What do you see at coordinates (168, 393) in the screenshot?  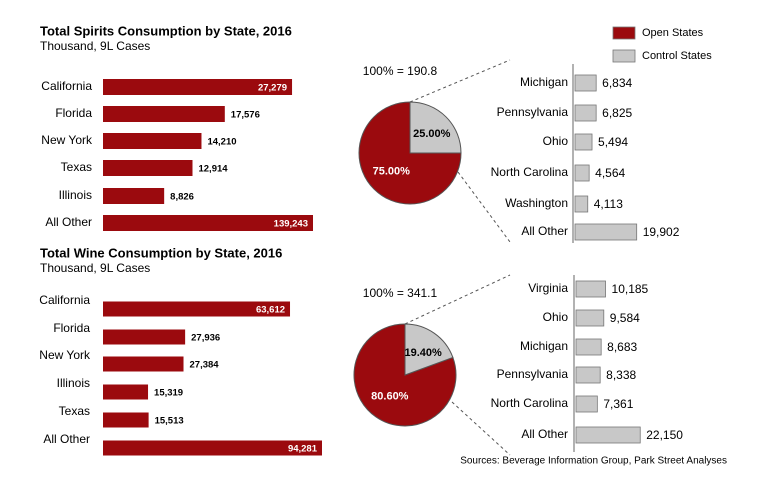 I see `value-label: 15,319` at bounding box center [168, 393].